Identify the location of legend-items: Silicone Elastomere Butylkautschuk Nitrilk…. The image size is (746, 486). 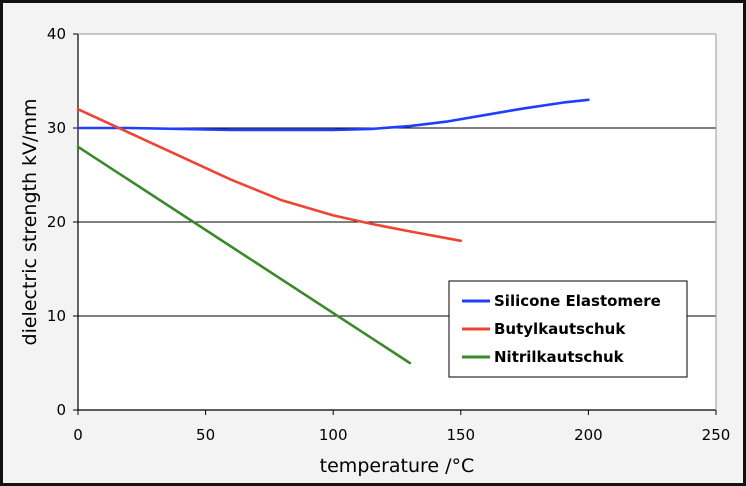
(561, 329).